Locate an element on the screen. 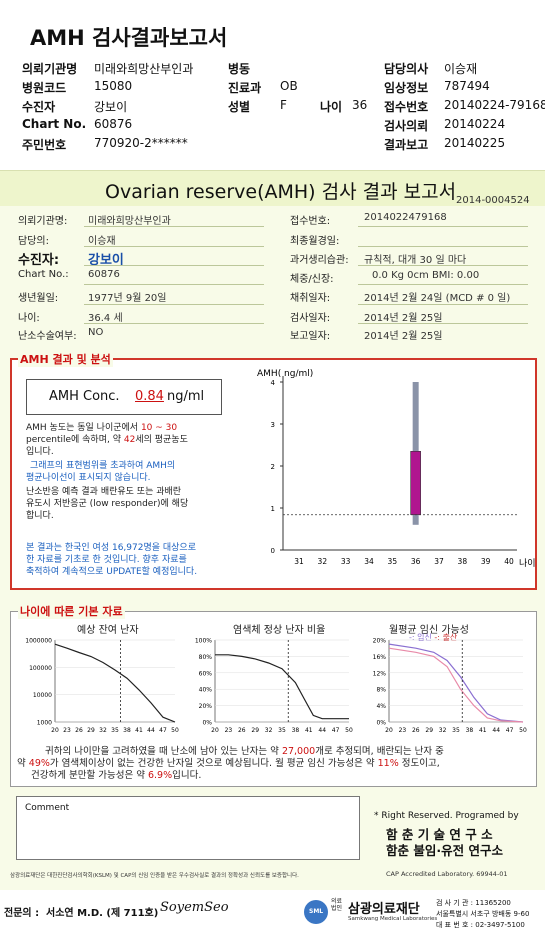 Image resolution: width=545 pixels, height=944 pixels. info-label: 담당의: is located at coordinates (33, 241).